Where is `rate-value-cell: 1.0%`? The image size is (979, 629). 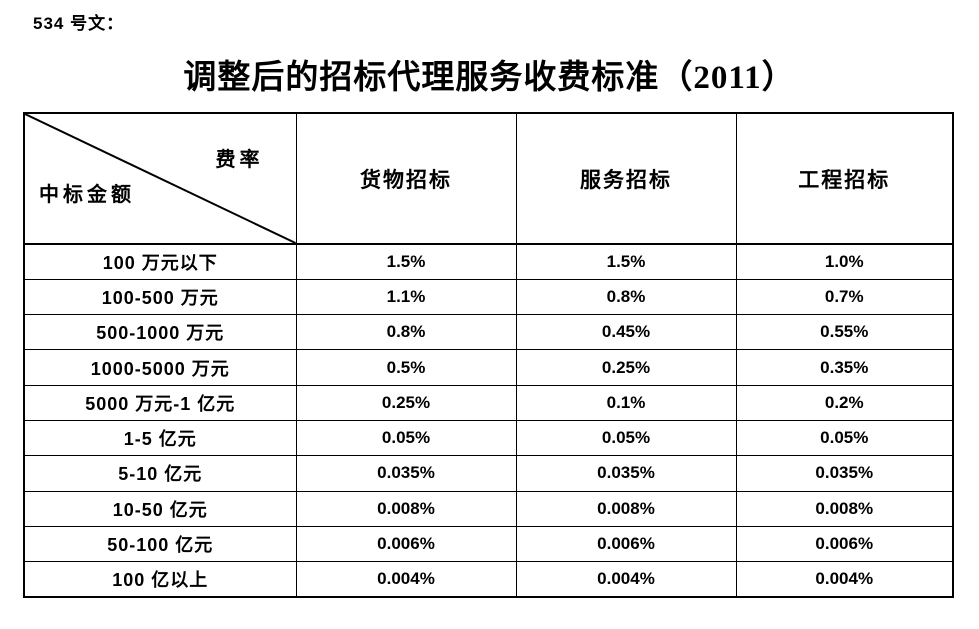 rate-value-cell: 1.0% is located at coordinates (844, 261).